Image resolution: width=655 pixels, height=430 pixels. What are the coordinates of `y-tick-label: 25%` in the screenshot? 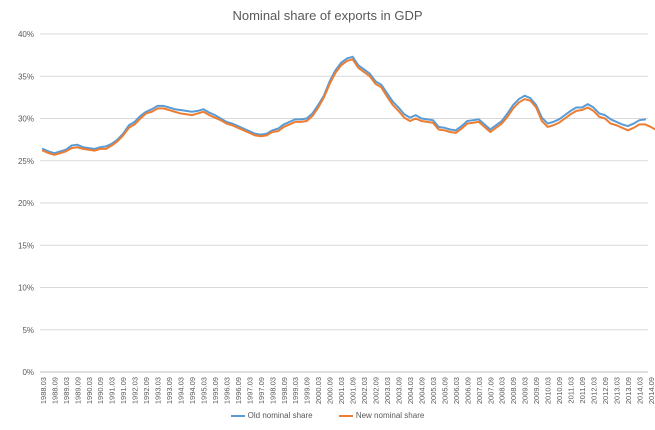 It's located at (26, 161).